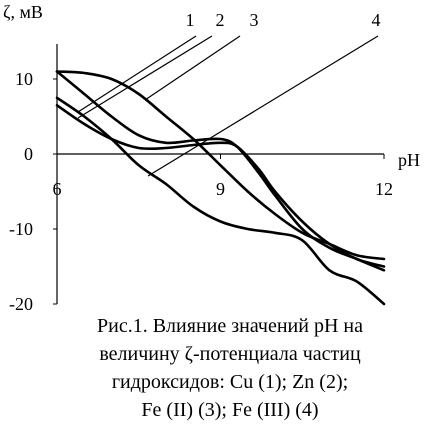  Describe the element at coordinates (28, 154) in the screenshot. I see `y-tick-label: 0` at that location.